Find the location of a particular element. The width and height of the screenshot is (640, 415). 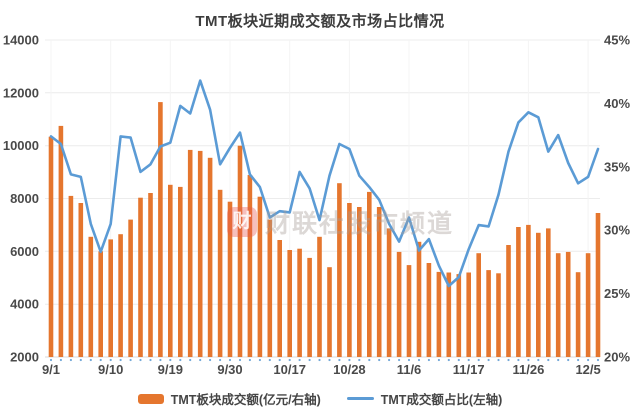

svg-text: 9/10 is located at coordinates (110, 369).